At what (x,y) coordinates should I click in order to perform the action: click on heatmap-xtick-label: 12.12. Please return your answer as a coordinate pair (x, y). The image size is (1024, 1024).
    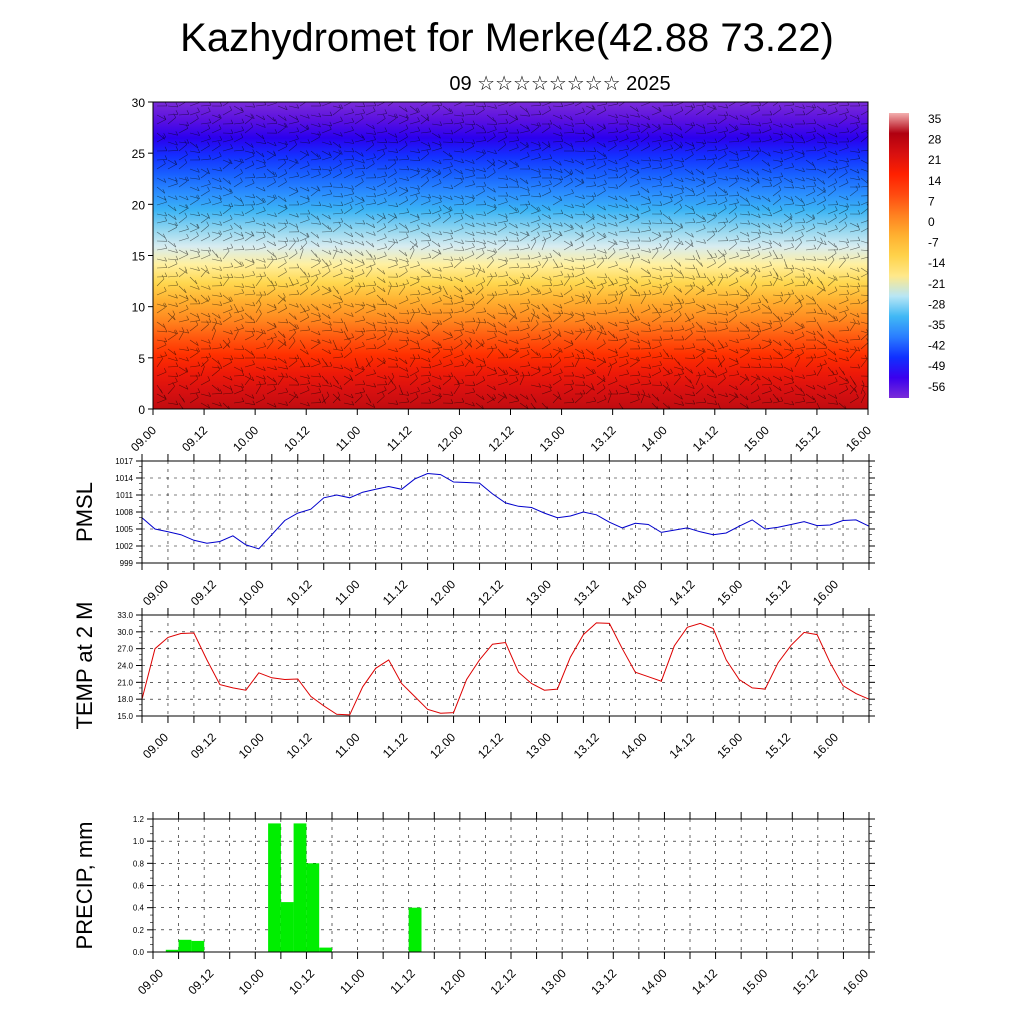
    Looking at the image, I should click on (500, 438).